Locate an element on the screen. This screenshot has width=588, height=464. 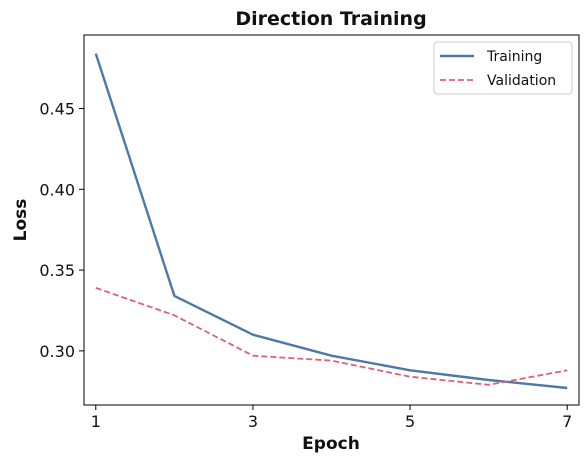
chart-title: Direction Training is located at coordinates (330, 19).